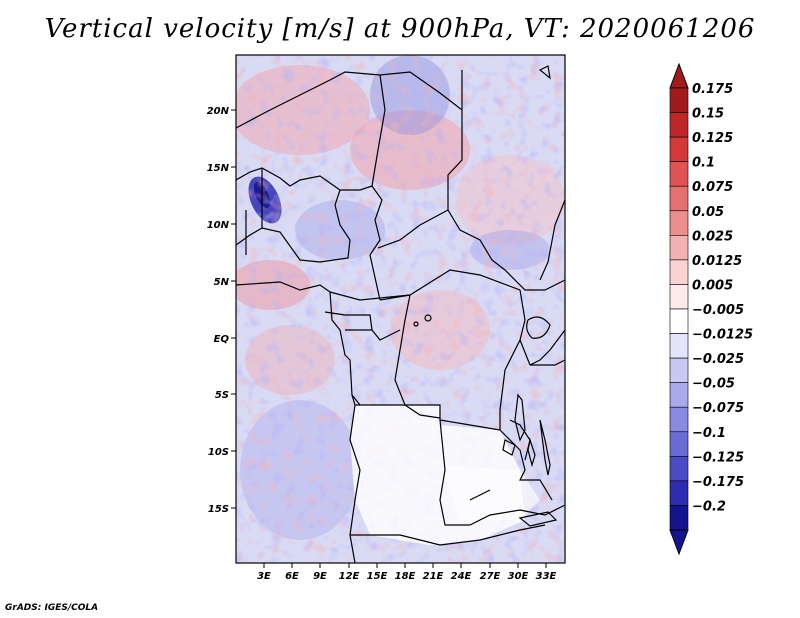  What do you see at coordinates (546, 576) in the screenshot?
I see `lon-label-33e: 33E` at bounding box center [546, 576].